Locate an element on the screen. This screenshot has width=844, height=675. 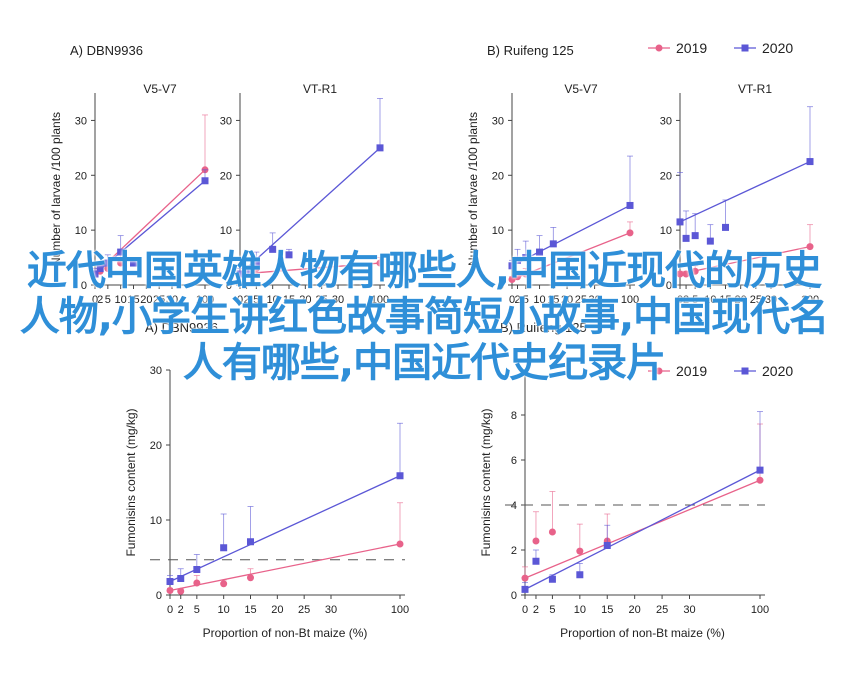
panel-title: B) Ruifeng 125 is located at coordinates (530, 50).